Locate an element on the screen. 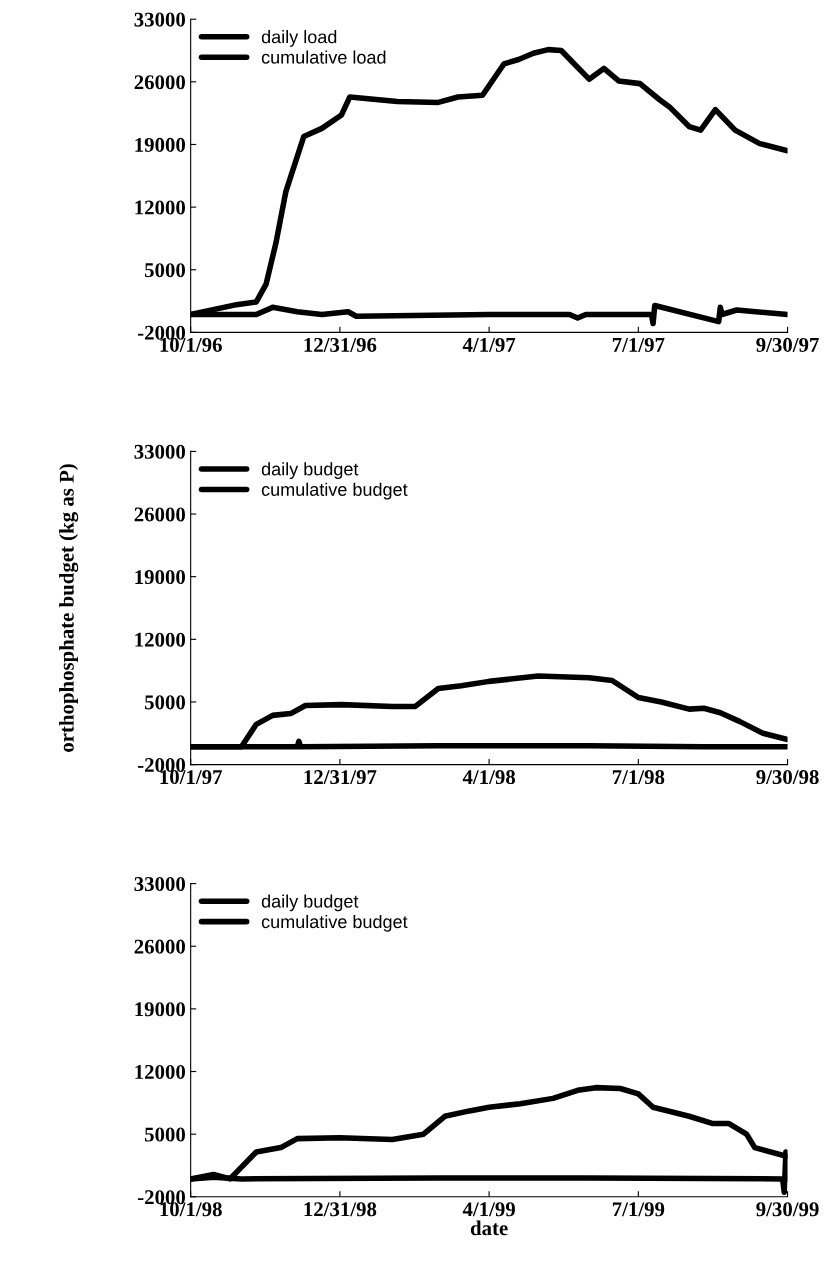 This screenshot has width=829, height=1280. x-tick-label: 12/31/97 is located at coordinates (340, 777).